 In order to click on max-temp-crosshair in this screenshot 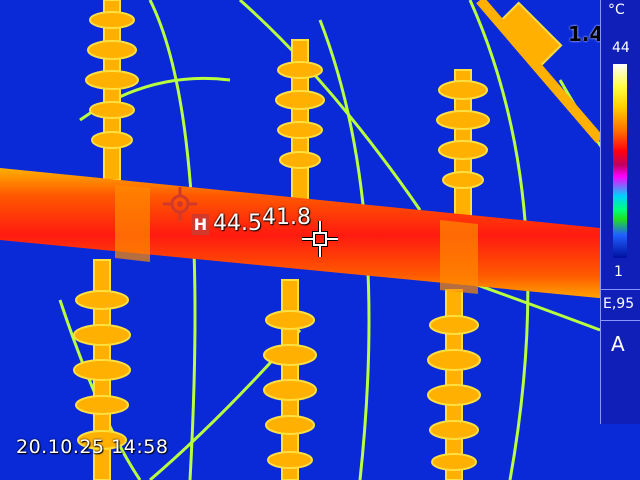, I will do `click(180, 204)`.